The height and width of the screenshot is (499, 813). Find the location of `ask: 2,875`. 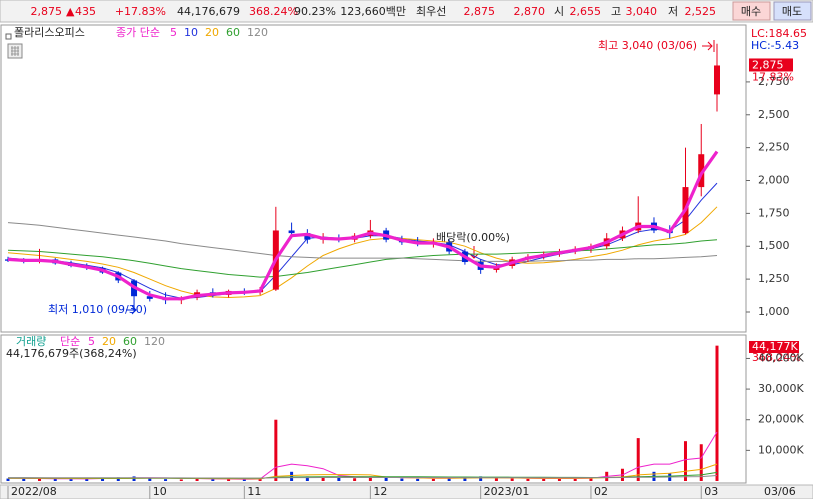

ask: 2,875 is located at coordinates (480, 11).